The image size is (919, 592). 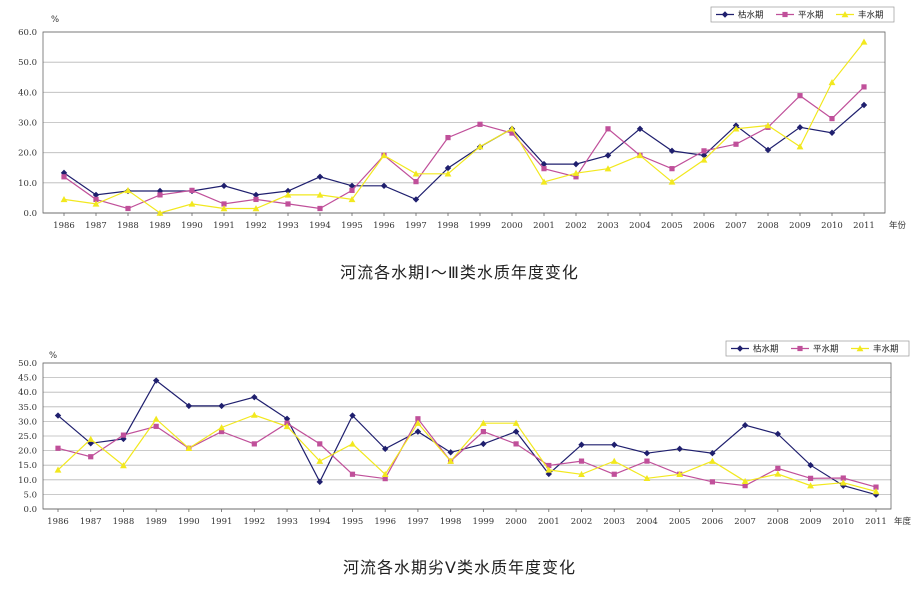 What do you see at coordinates (27, 379) in the screenshot?
I see `chart-2-y-tick-label: 45.0` at bounding box center [27, 379].